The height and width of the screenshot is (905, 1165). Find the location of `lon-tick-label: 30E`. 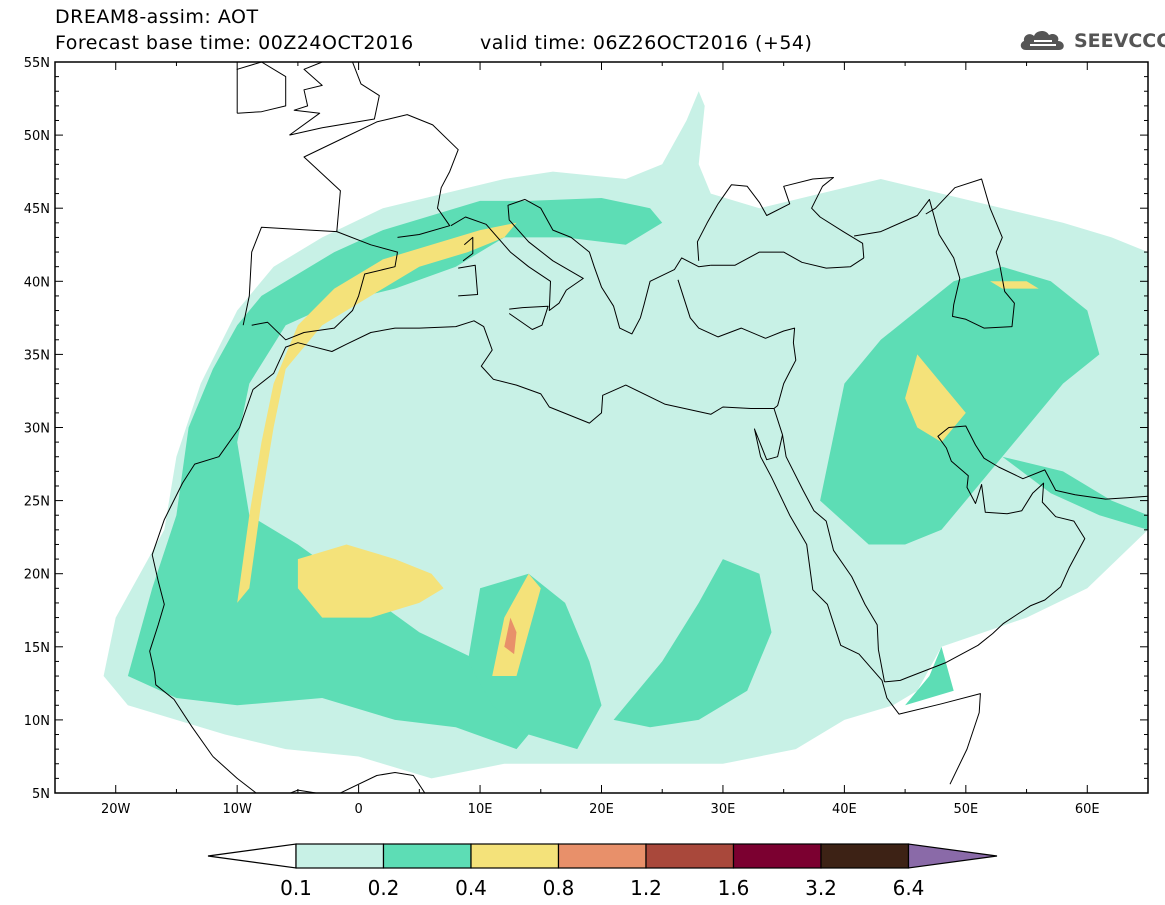

lon-tick-label: 30E is located at coordinates (723, 809).